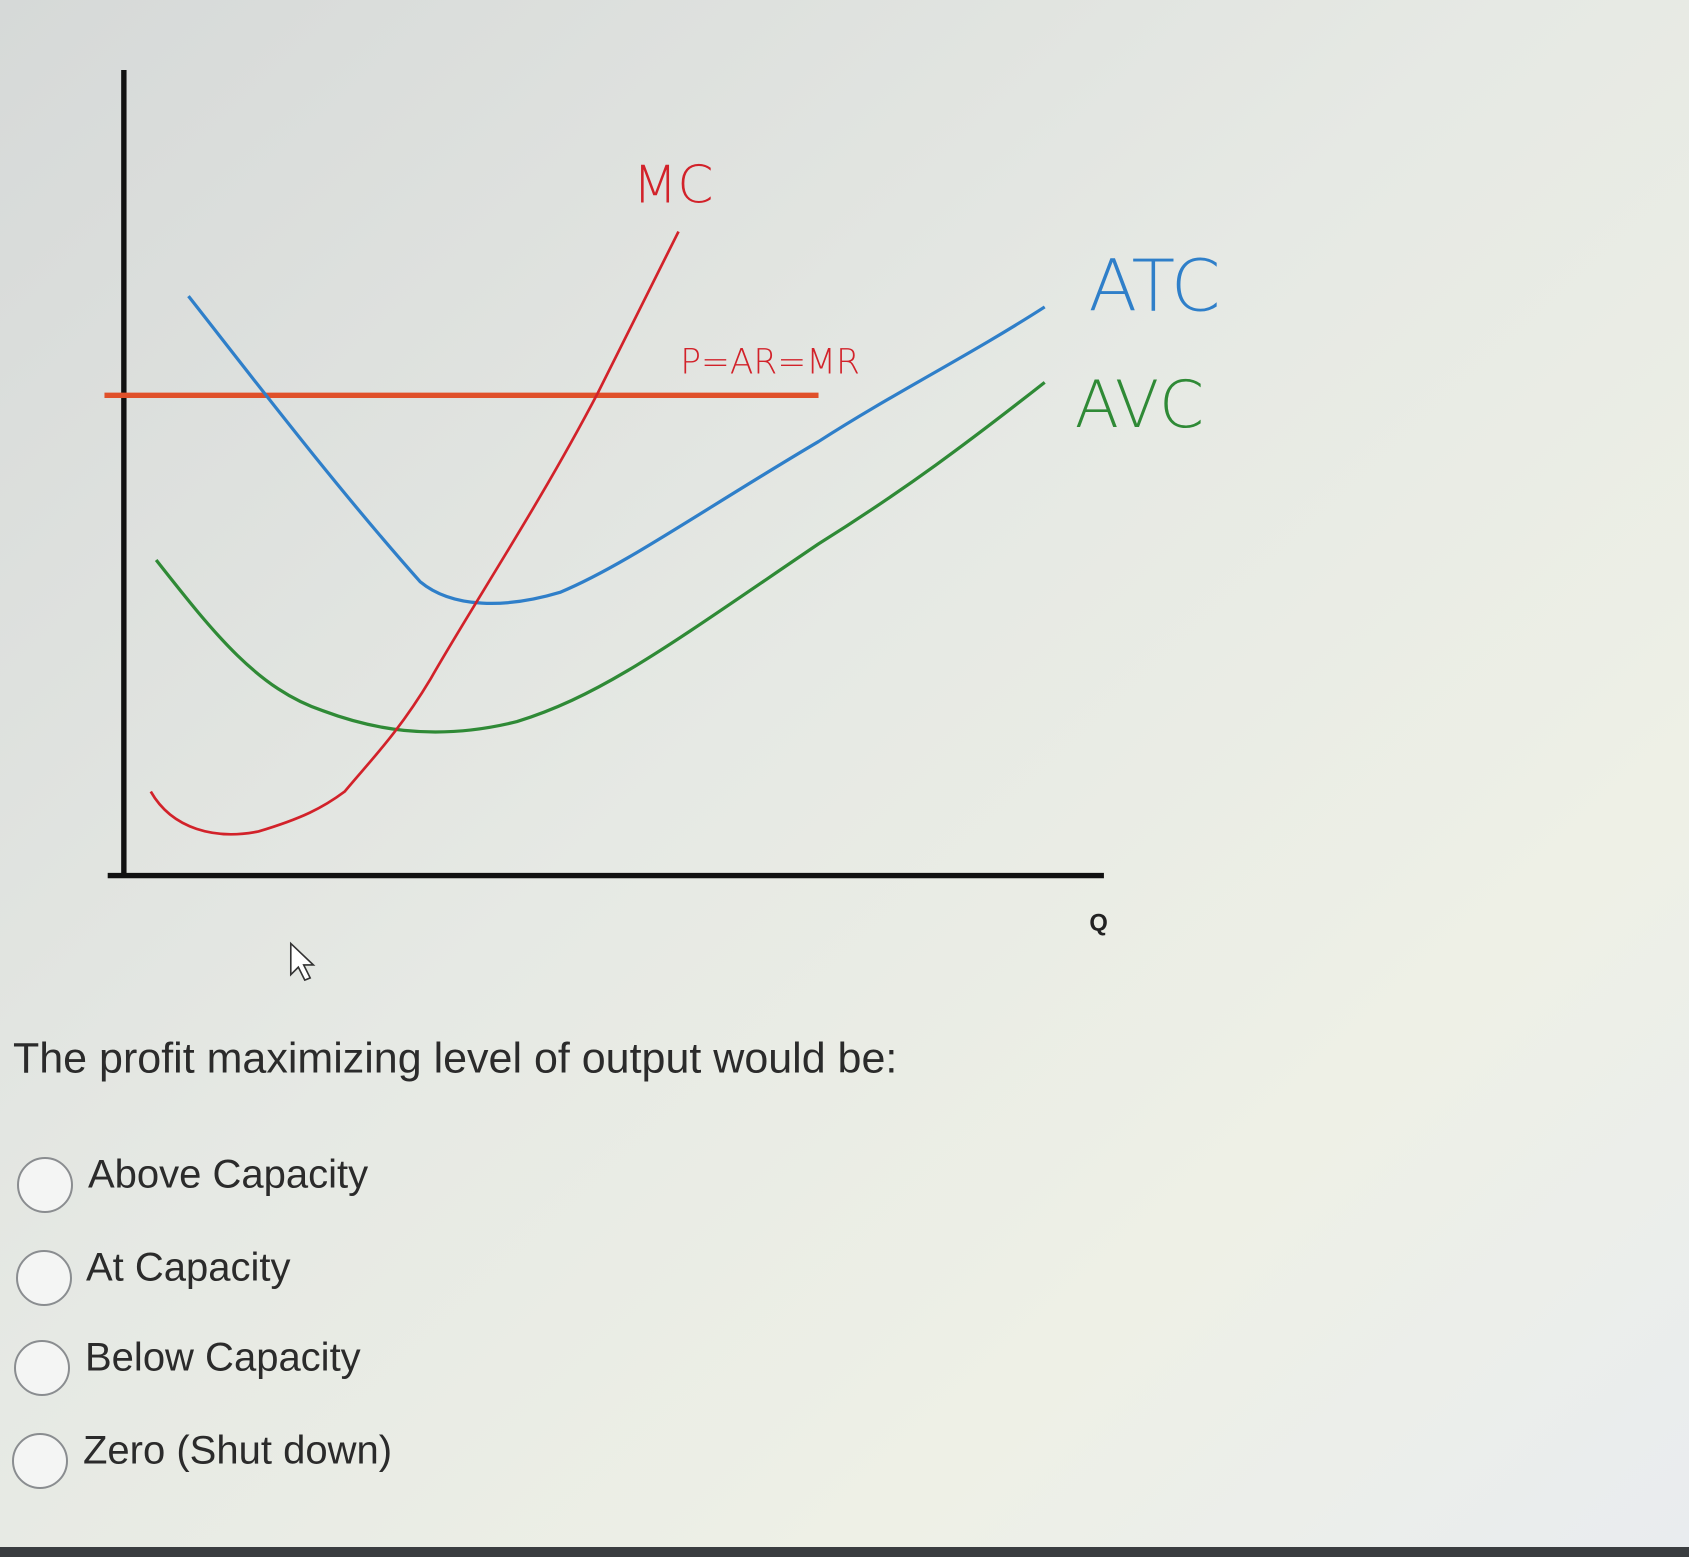 The width and height of the screenshot is (1689, 1557). I want to click on cursor, so click(302, 961).